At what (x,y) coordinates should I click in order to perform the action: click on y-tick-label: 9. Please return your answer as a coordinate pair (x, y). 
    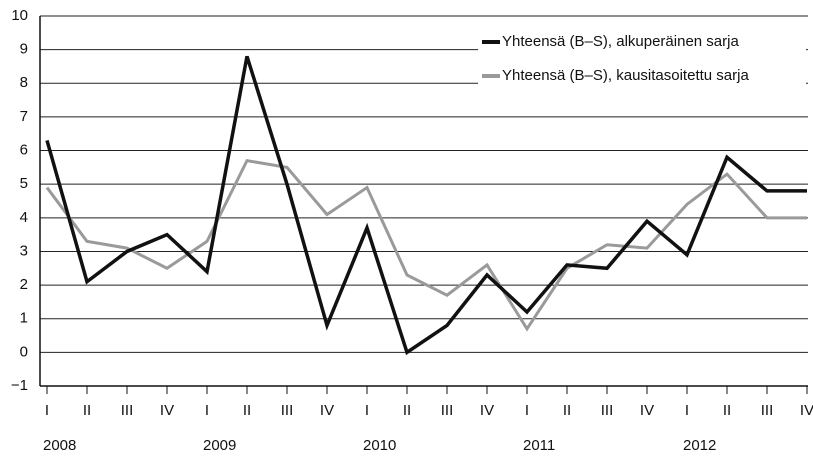
    Looking at the image, I should click on (24, 49).